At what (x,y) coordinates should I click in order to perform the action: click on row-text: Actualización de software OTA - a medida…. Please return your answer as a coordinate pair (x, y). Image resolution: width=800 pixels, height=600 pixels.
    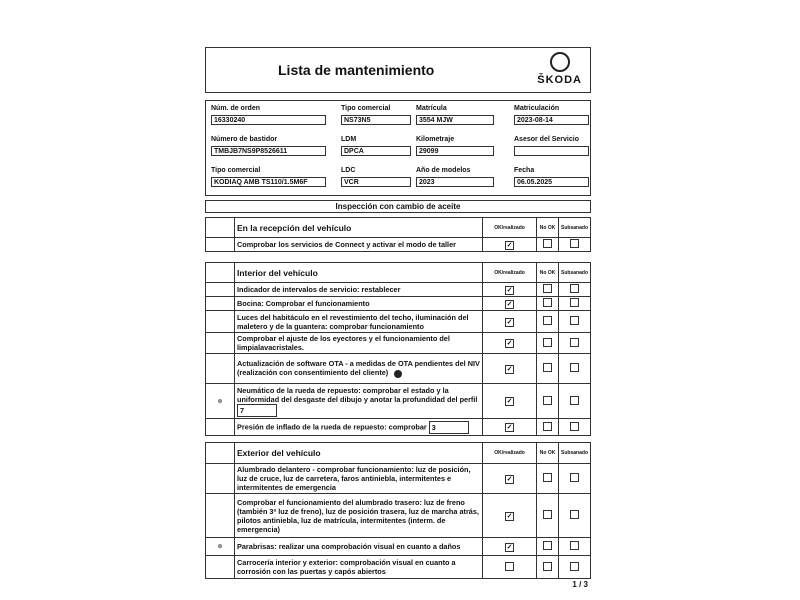
    Looking at the image, I should click on (358, 368).